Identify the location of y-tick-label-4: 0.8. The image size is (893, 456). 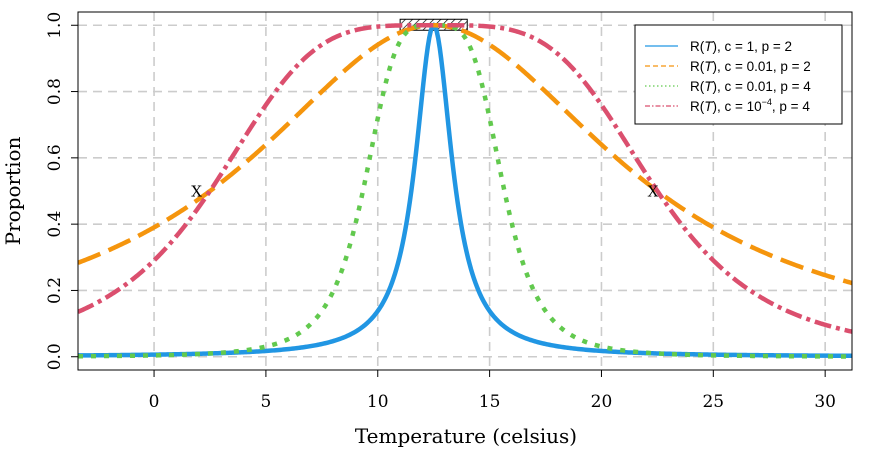
(55, 91).